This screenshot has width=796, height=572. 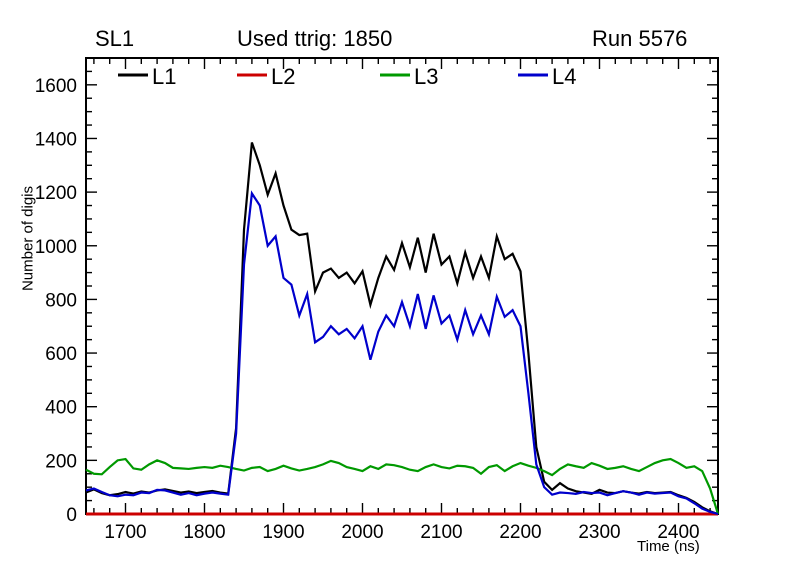 What do you see at coordinates (61, 461) in the screenshot?
I see `y-tick-label-1: 200` at bounding box center [61, 461].